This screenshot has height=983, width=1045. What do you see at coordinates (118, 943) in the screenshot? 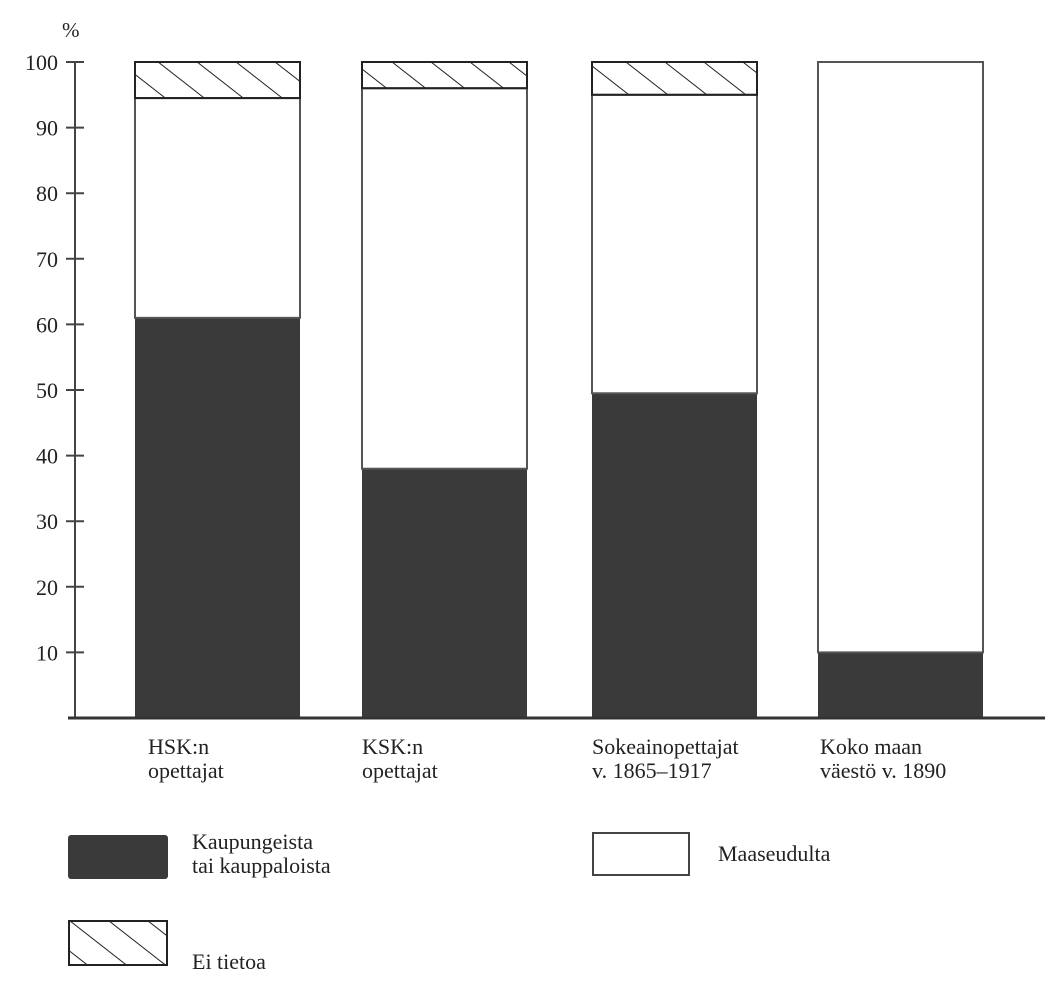
I see `legend-swatch-unknown` at bounding box center [118, 943].